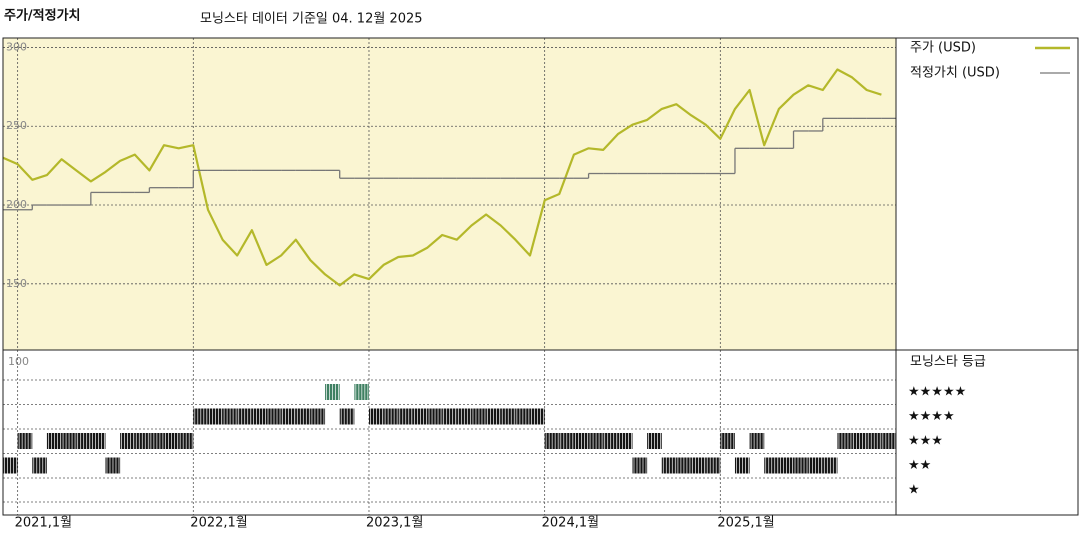 Image resolution: width=1080 pixels, height=540 pixels. Describe the element at coordinates (311, 19) in the screenshot. I see `chart-subtitle: 모닝스타 데이터 기준일 04. 12월 2025` at that location.